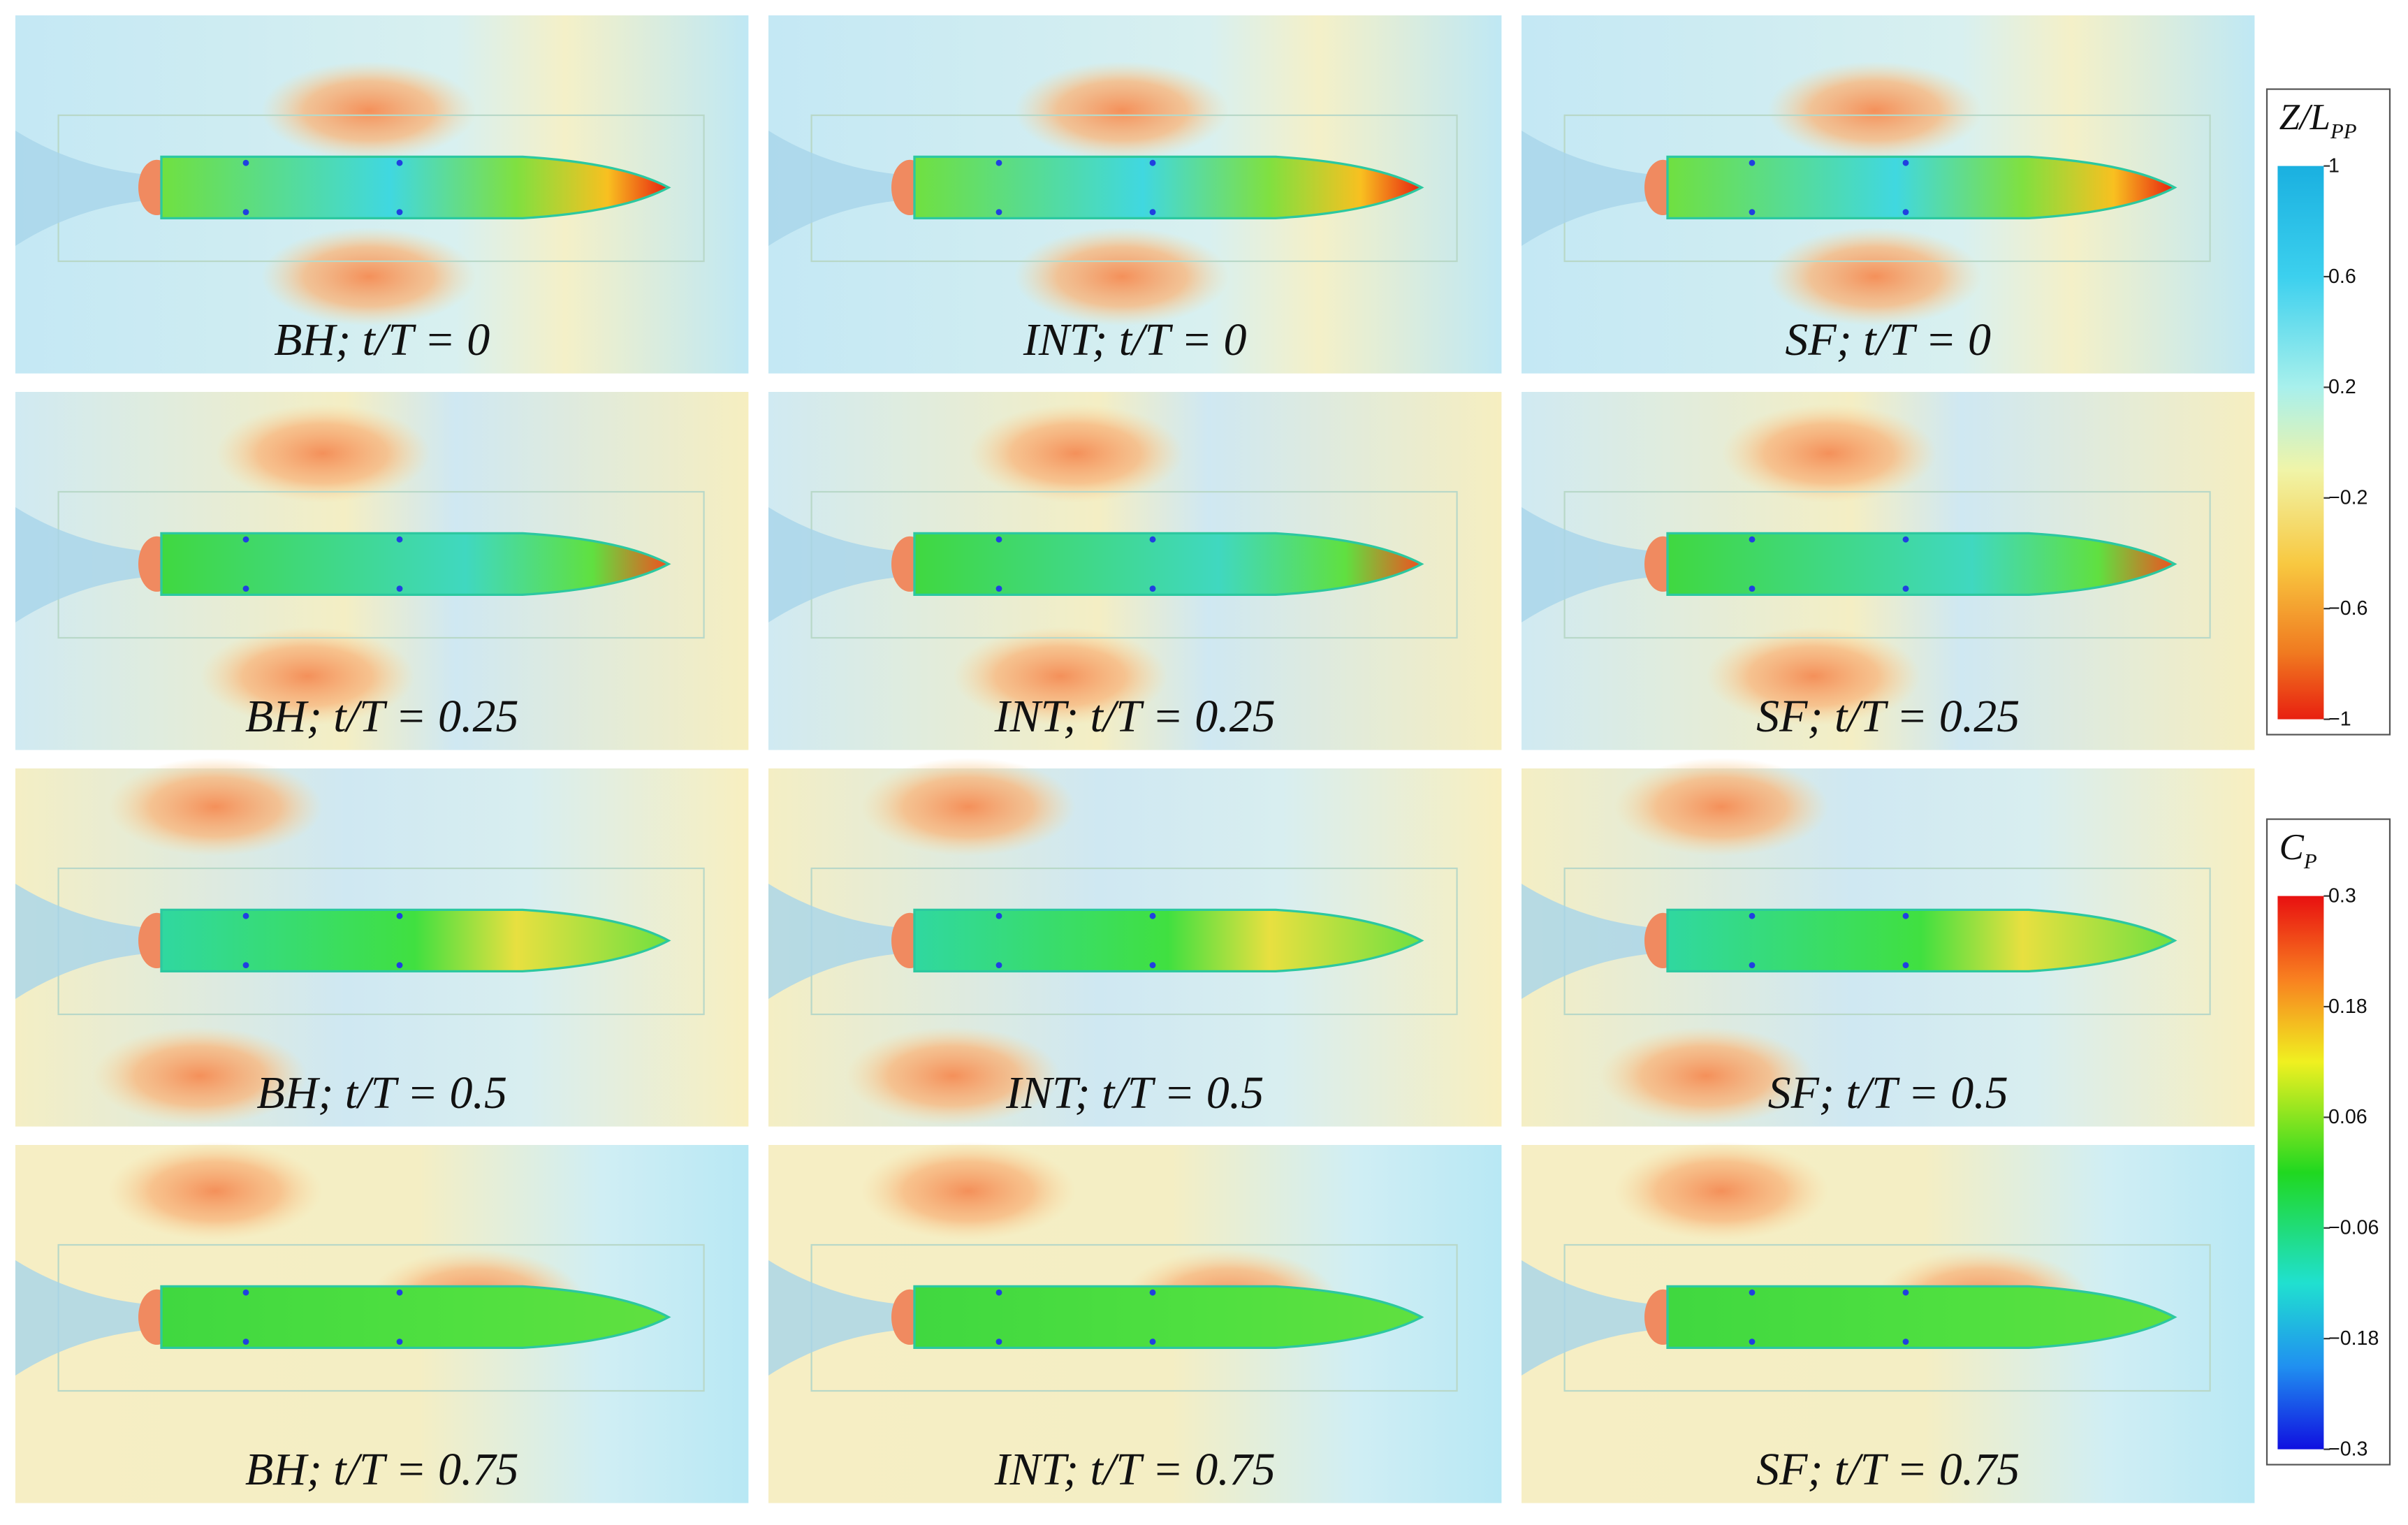  I want to click on panel-label: INT; t/T = 0.75, so click(1135, 1469).